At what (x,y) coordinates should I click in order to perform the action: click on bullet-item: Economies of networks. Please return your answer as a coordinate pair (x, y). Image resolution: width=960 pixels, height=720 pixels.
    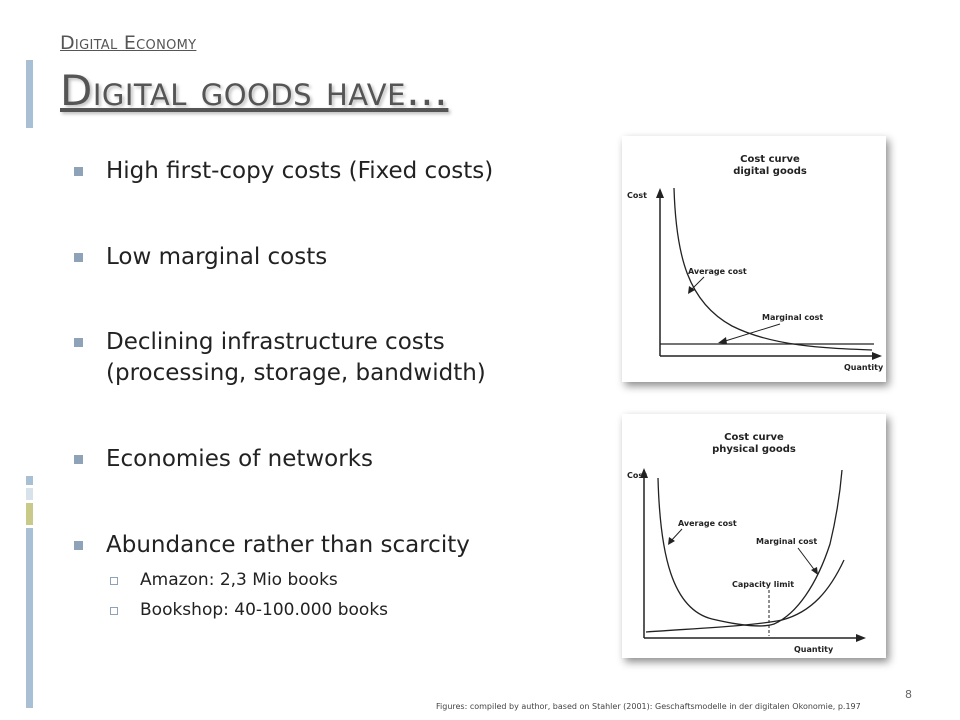
    Looking at the image, I should click on (332, 459).